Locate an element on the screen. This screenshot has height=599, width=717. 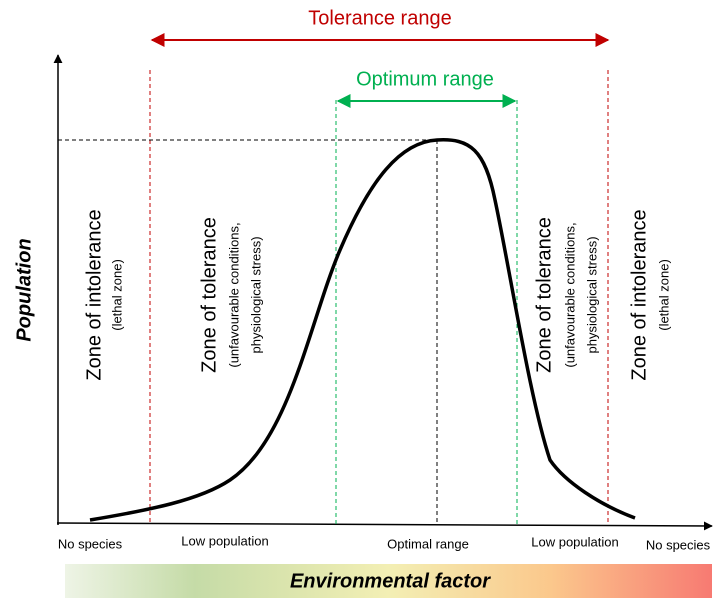
x-axis-label: Environmental factor is located at coordinates (390, 581).